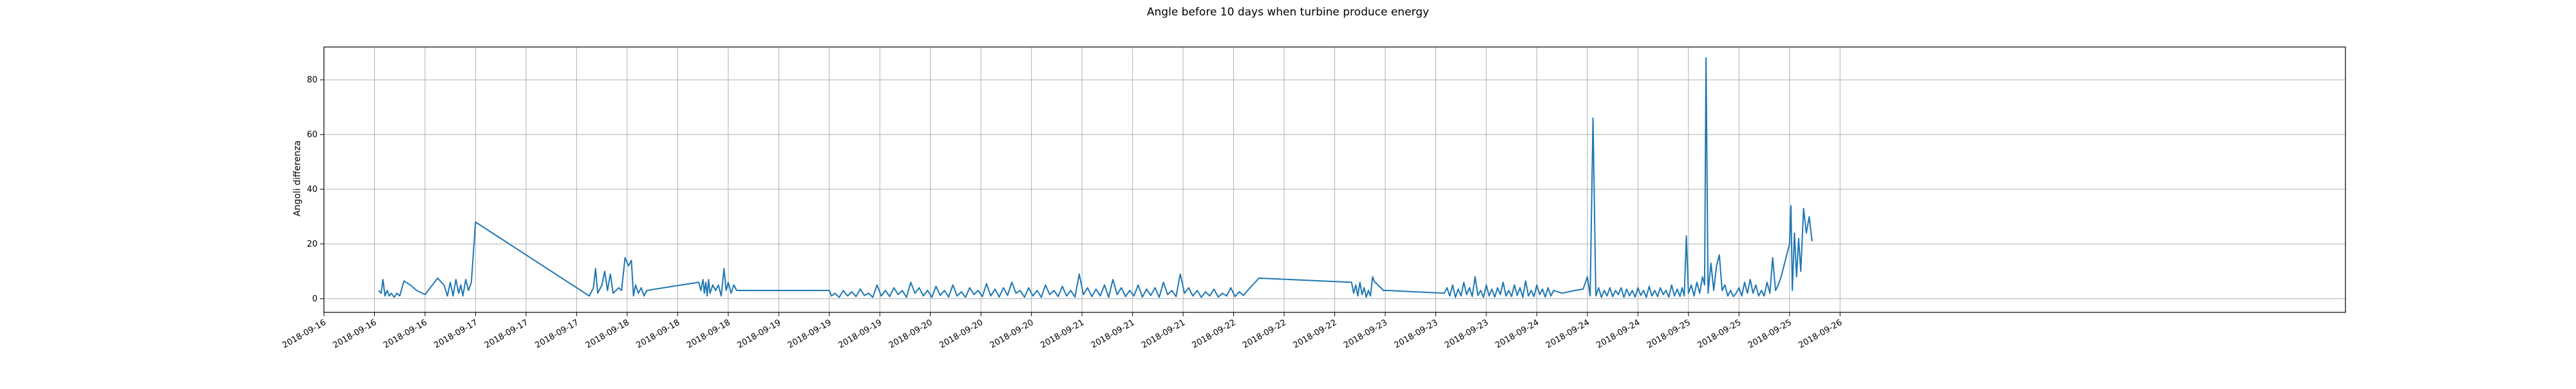 The image size is (2576, 389). Describe the element at coordinates (312, 80) in the screenshot. I see `y-tick-label: 80` at that location.